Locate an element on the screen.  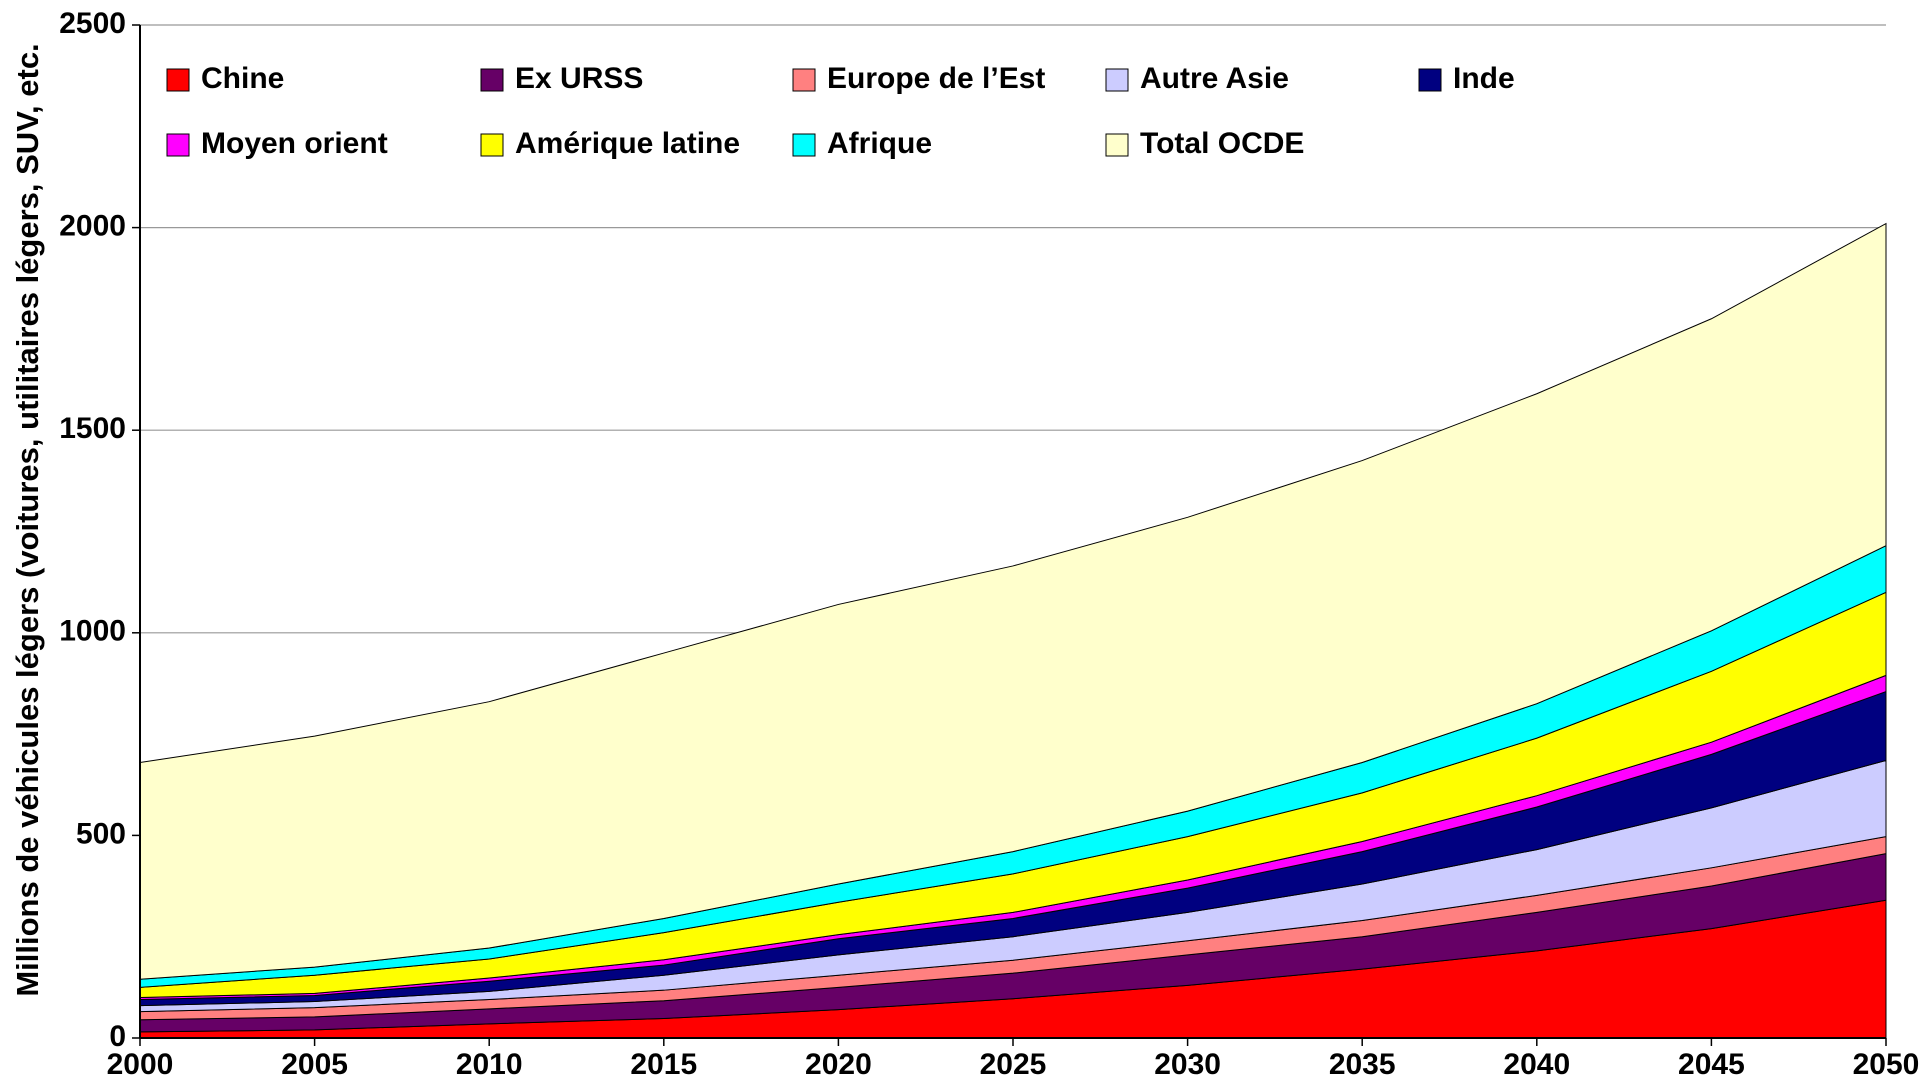
legend-label: Amérique latine is located at coordinates (627, 143).